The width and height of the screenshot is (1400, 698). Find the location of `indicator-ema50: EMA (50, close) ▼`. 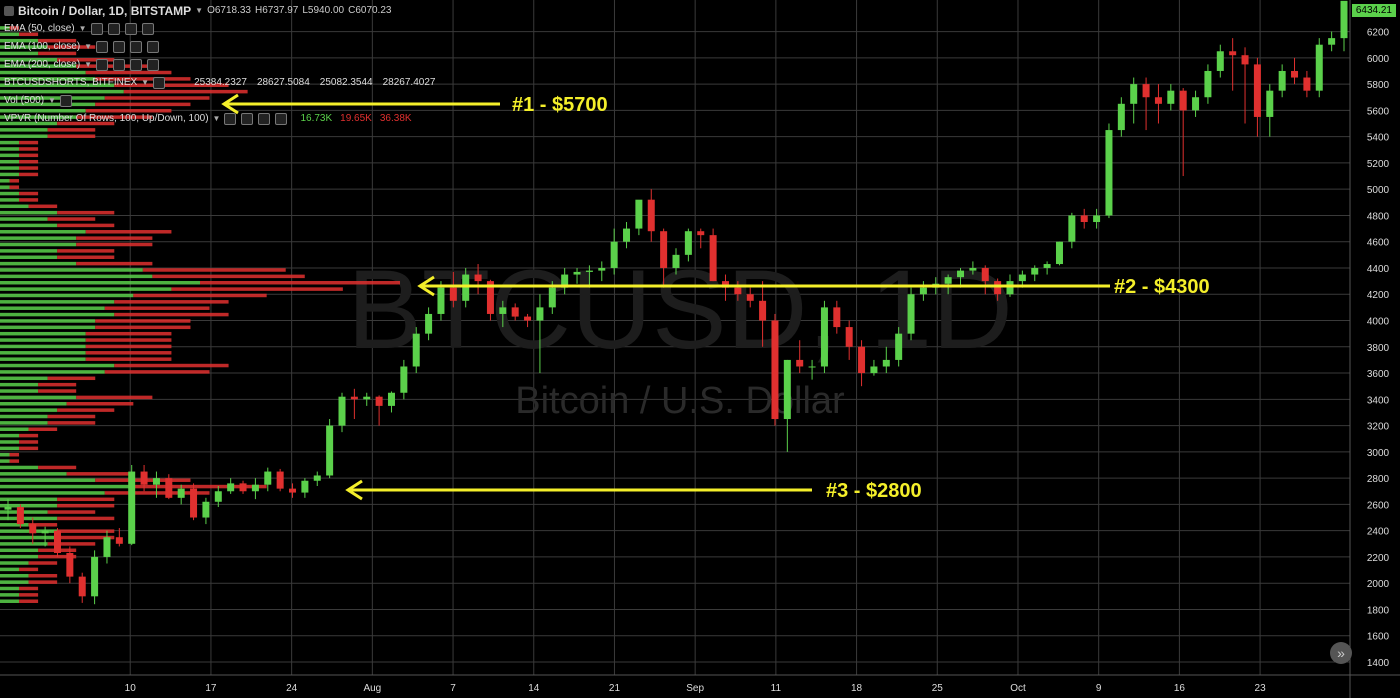

indicator-ema50: EMA (50, close) ▼ is located at coordinates (219, 29).